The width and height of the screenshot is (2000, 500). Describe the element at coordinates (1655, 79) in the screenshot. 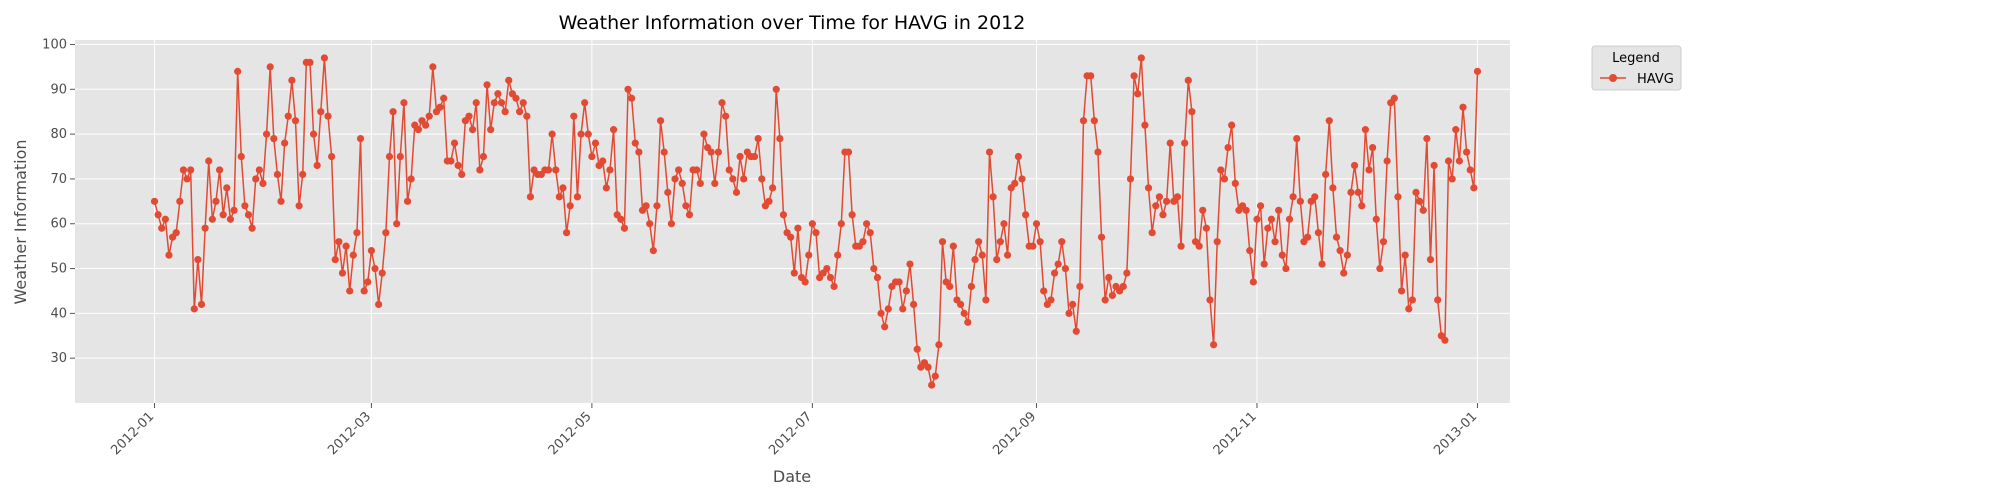

I see `legend-label: HAVG` at that location.